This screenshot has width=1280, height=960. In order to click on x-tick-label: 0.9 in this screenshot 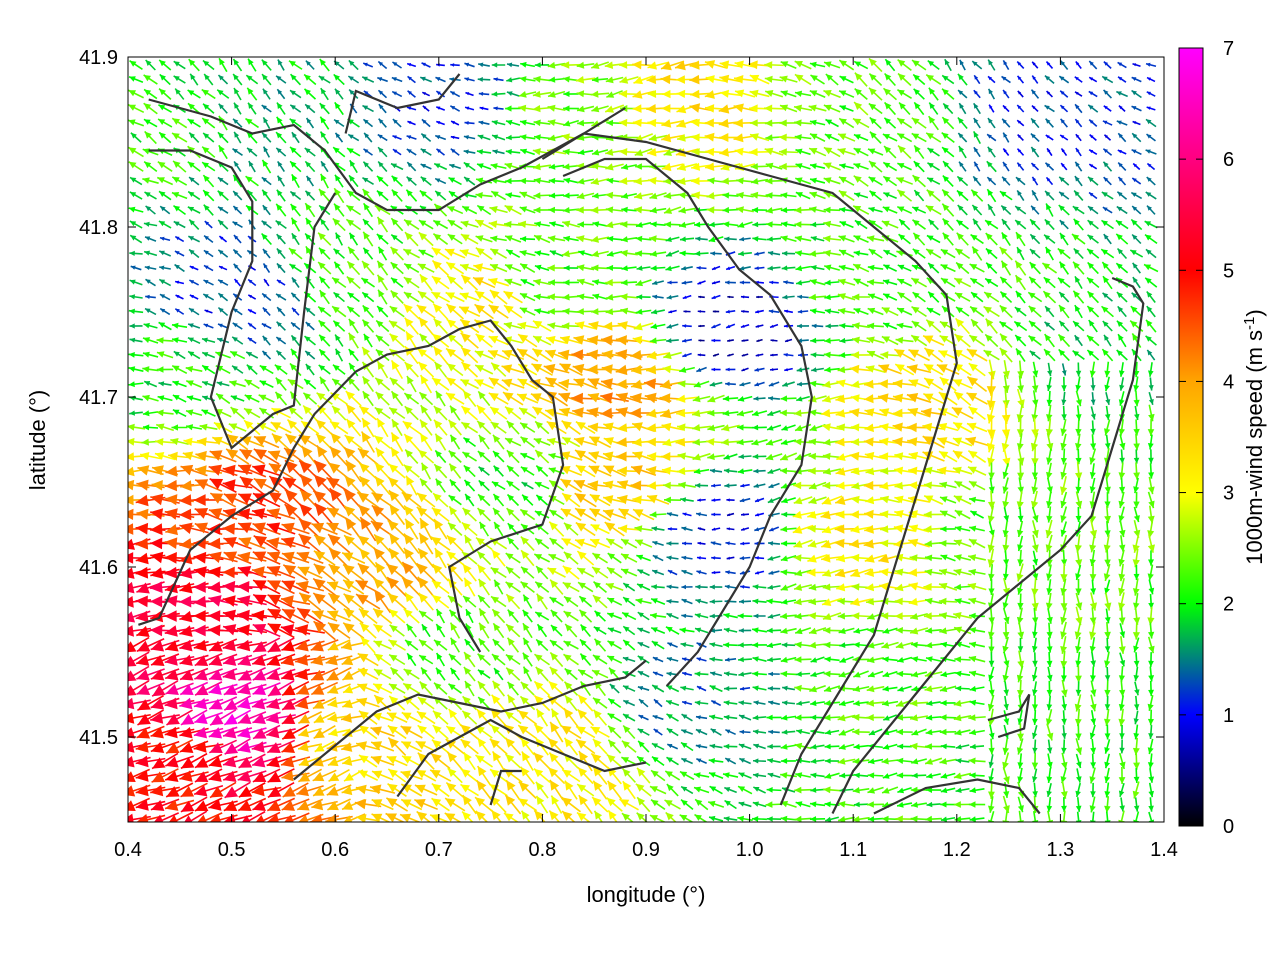, I will do `click(646, 850)`.